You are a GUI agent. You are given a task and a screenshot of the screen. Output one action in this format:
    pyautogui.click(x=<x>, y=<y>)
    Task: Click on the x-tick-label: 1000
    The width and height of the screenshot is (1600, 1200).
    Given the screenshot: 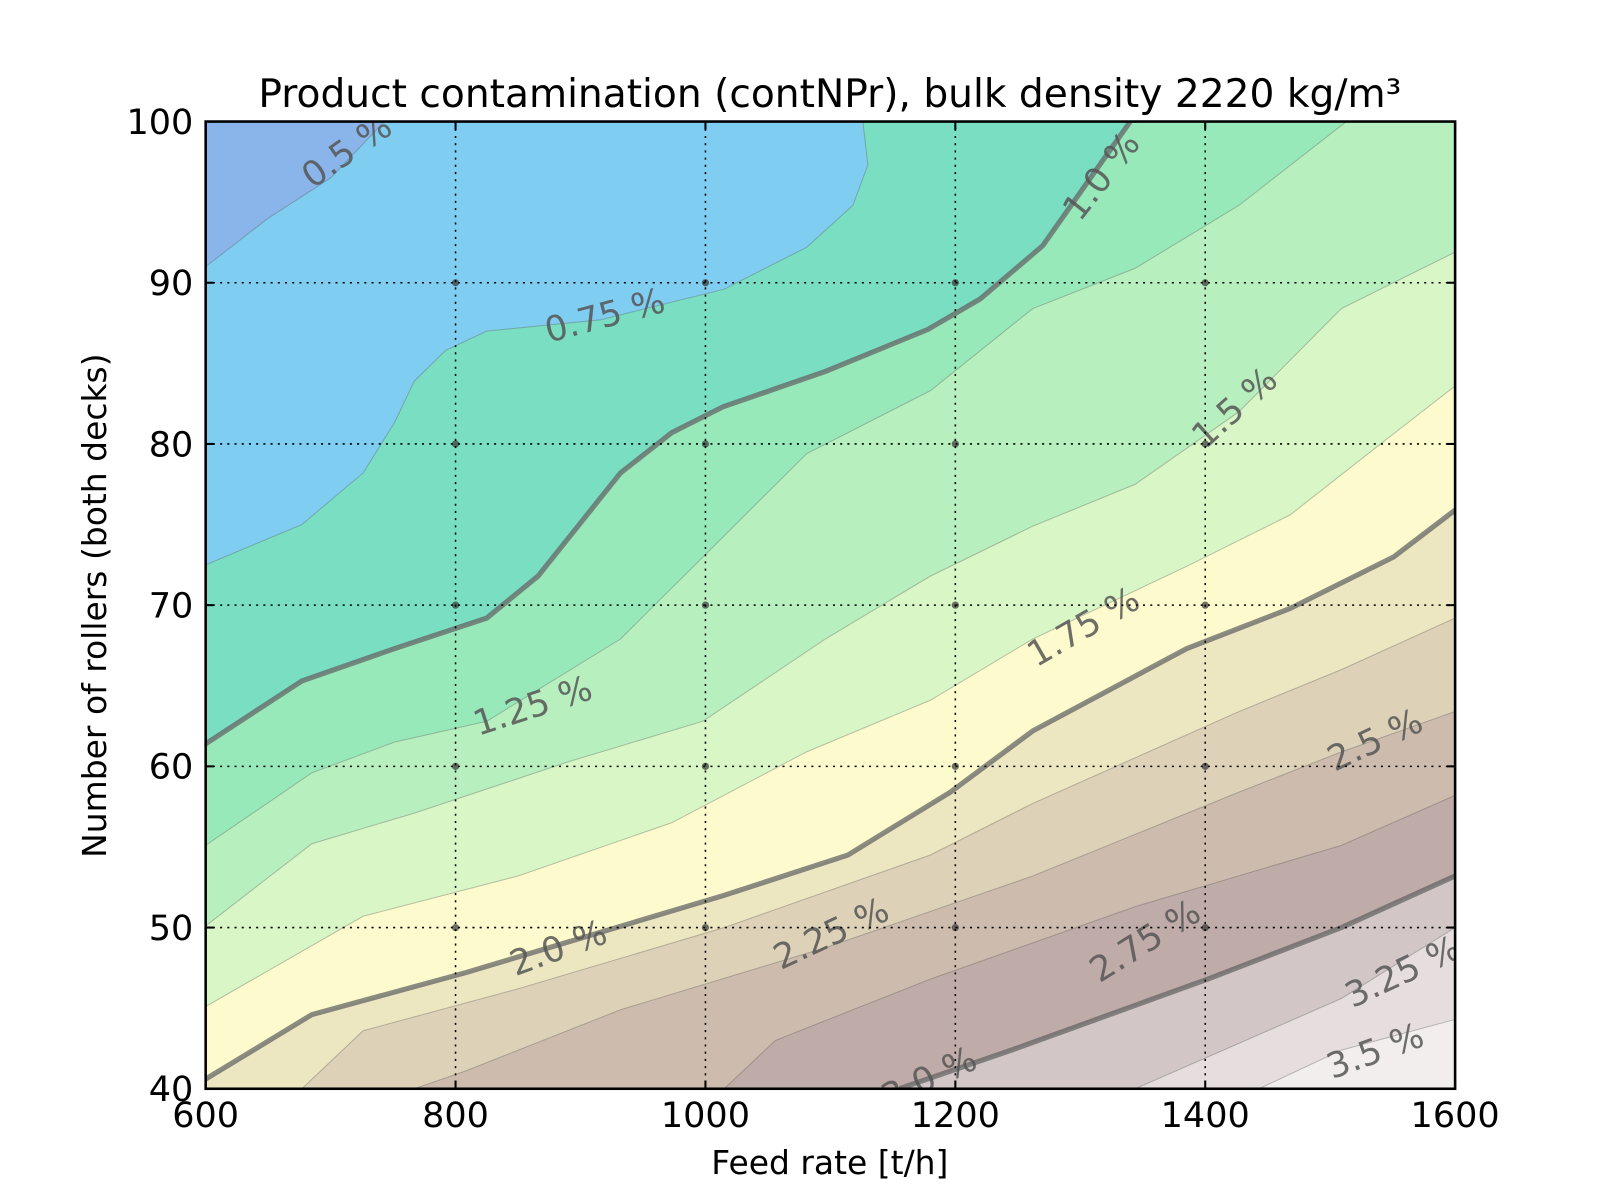 What is the action you would take?
    pyautogui.click(x=705, y=1115)
    